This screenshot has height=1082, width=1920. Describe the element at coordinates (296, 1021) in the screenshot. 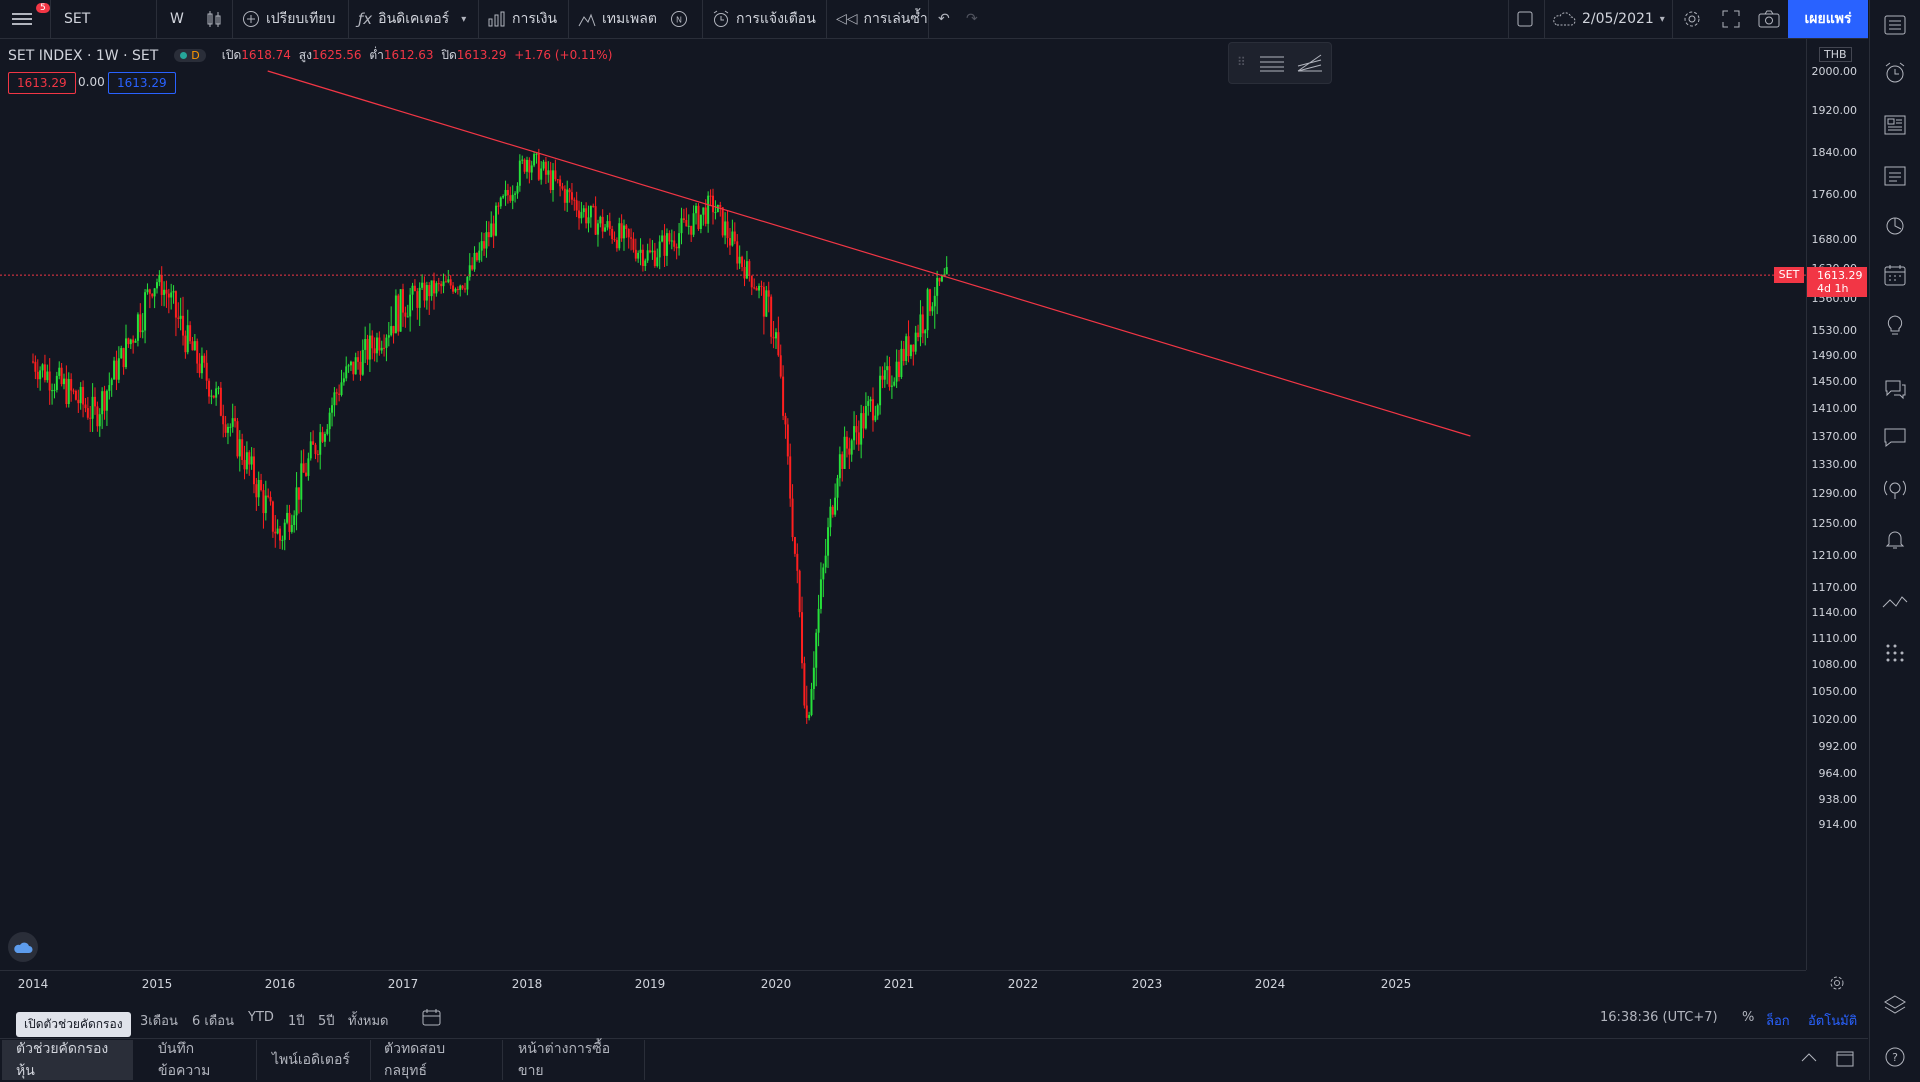

I see `range-button: 1ปี` at that location.